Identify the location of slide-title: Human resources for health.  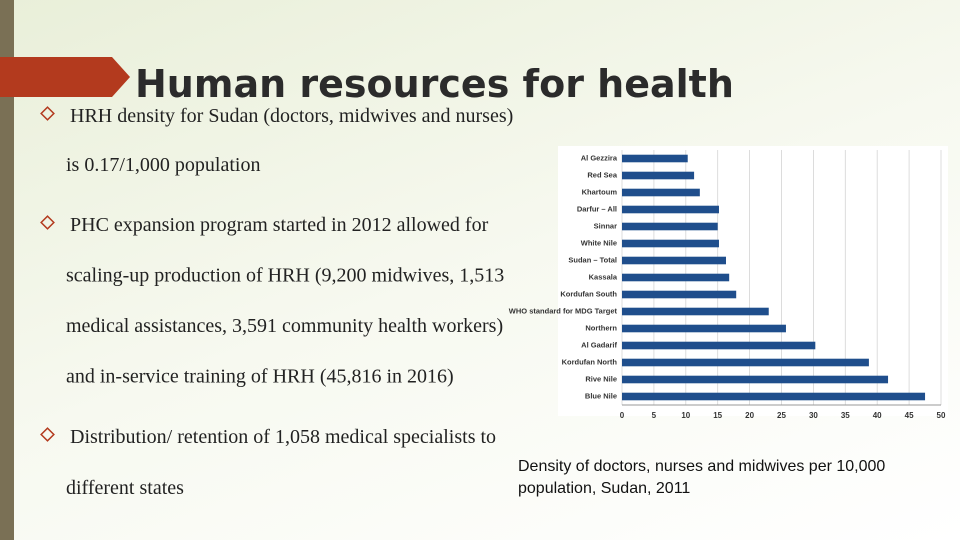
(434, 84).